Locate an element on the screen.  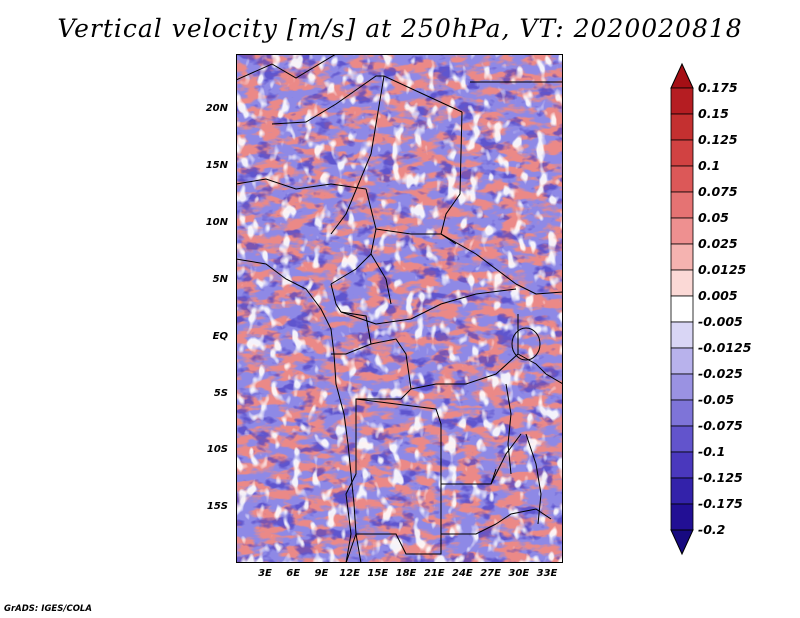
lon-tick-label: 12E is located at coordinates (349, 573).